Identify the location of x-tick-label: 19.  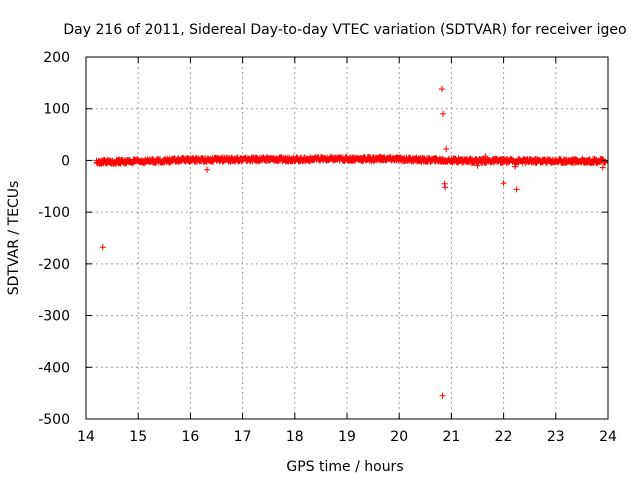
(347, 437).